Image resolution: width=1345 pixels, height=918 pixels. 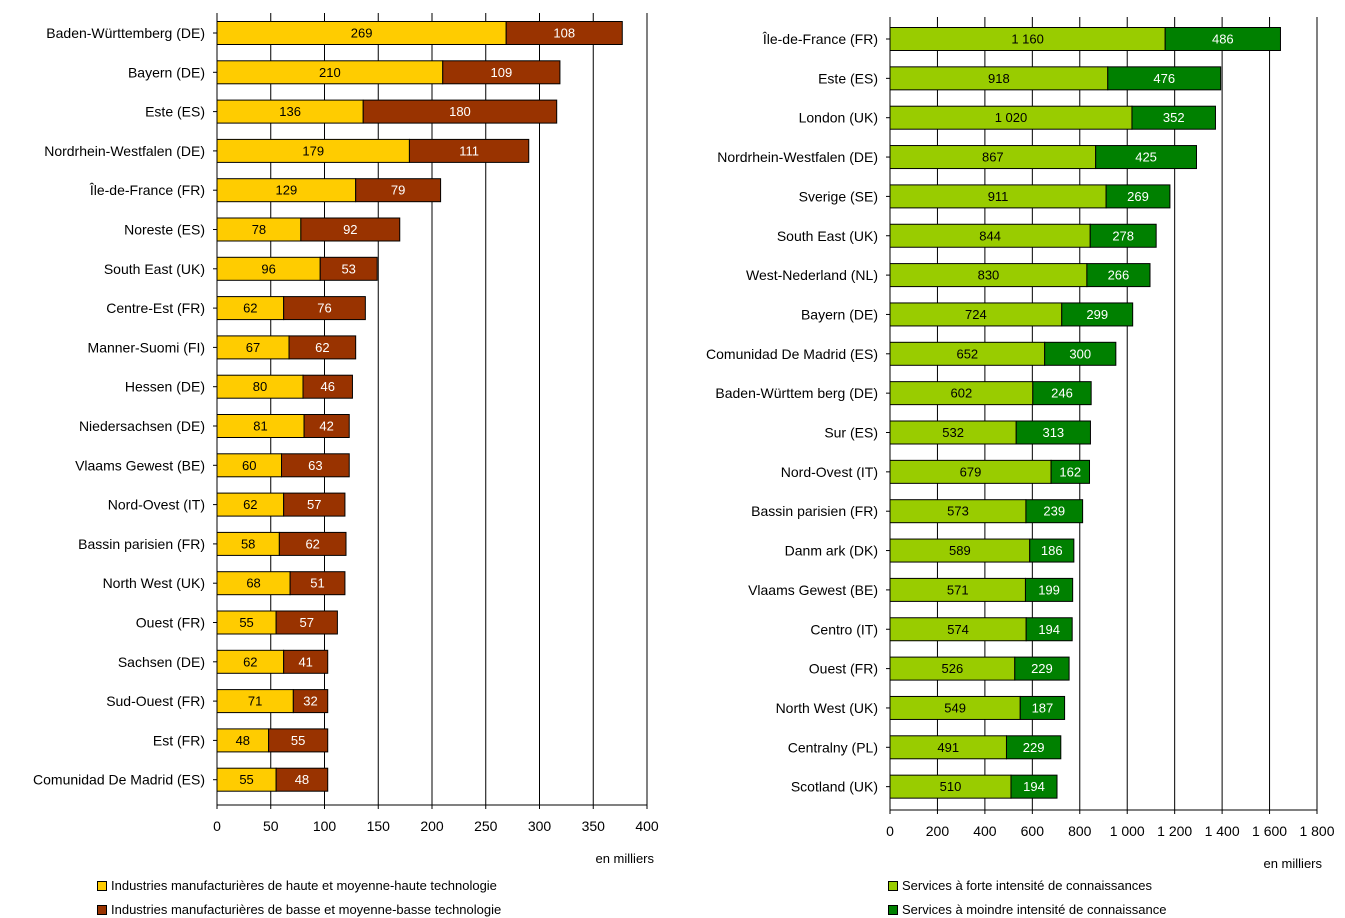 What do you see at coordinates (951, 786) in the screenshot?
I see `data-label-right-s0-19: 510` at bounding box center [951, 786].